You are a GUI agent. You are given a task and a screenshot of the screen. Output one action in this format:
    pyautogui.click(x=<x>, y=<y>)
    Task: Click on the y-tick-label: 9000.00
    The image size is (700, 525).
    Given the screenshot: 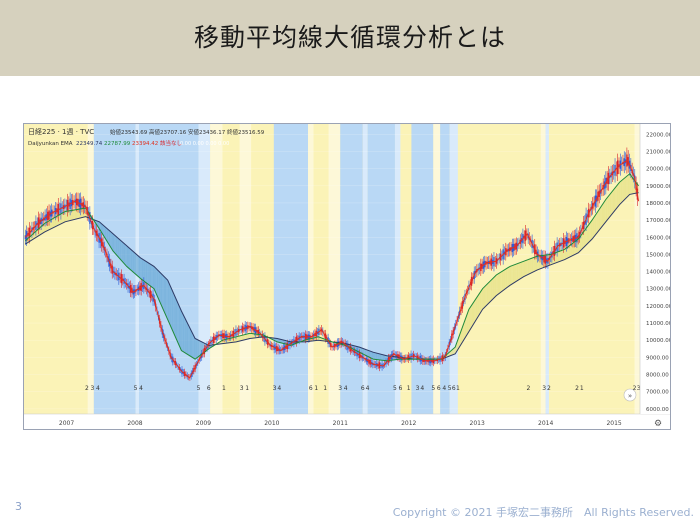 What is the action you would take?
    pyautogui.click(x=657, y=358)
    